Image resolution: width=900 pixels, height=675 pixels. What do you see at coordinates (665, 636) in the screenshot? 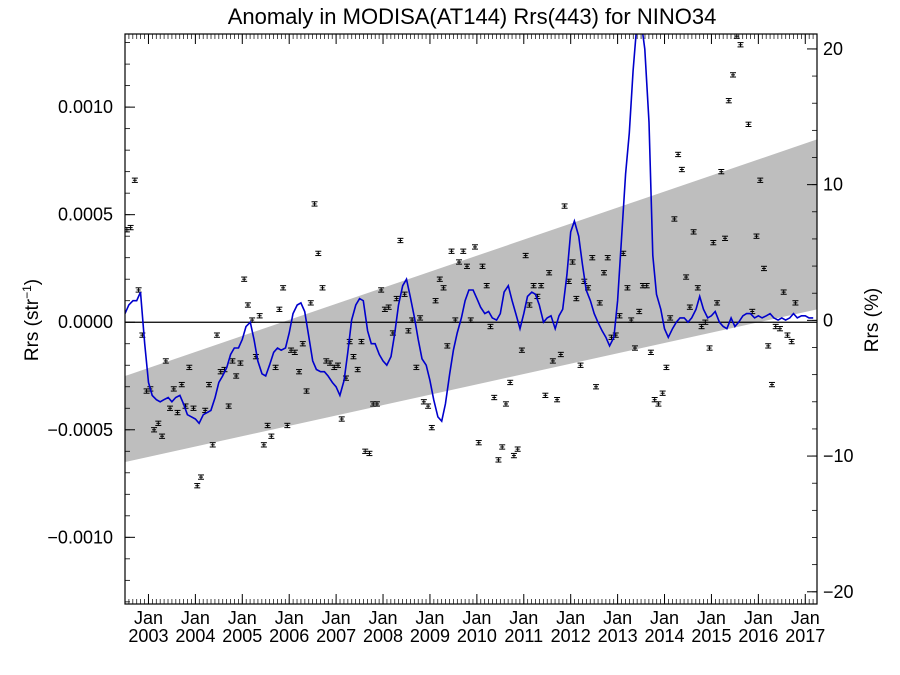
I see `x-tick-year: 2014` at bounding box center [665, 636].